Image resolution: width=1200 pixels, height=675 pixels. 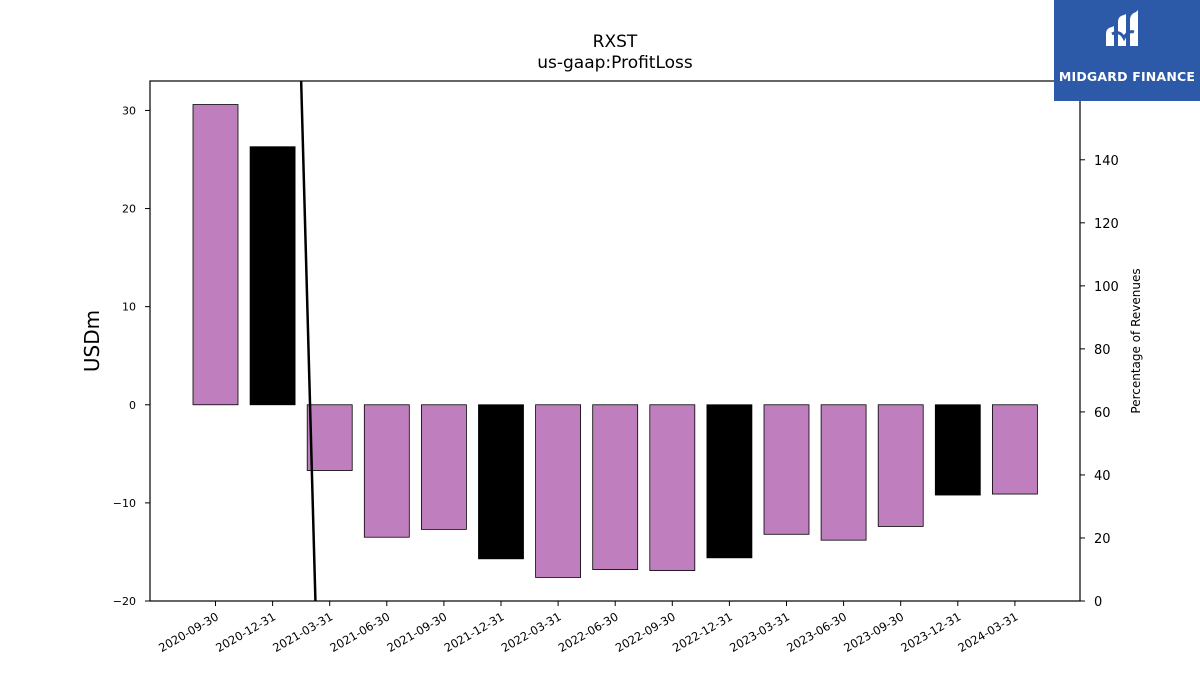 I want to click on y2-tick-label: 40, so click(x=1102, y=476).